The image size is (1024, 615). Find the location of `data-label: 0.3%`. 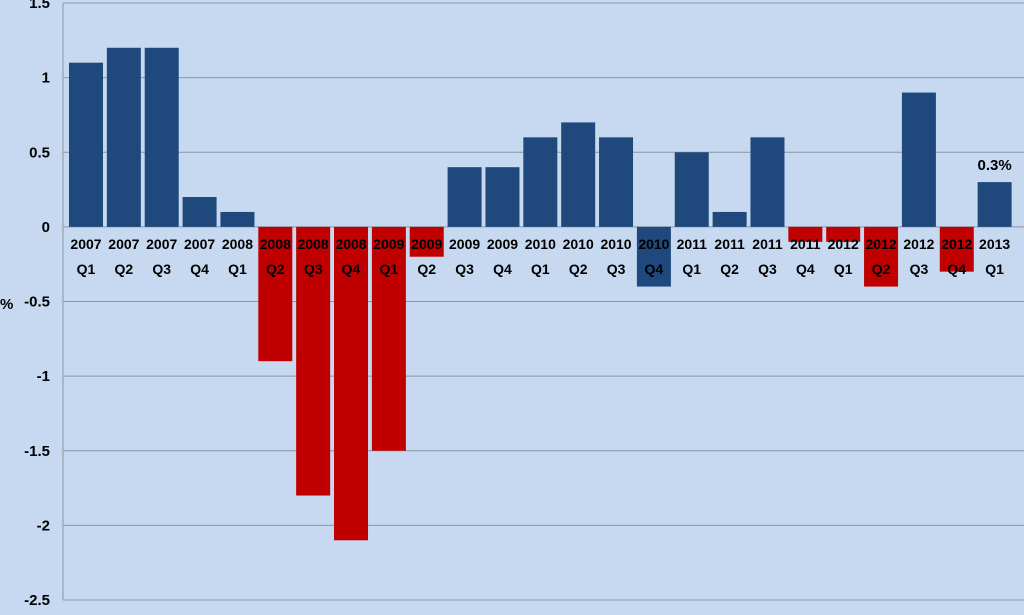

data-label: 0.3% is located at coordinates (995, 165).